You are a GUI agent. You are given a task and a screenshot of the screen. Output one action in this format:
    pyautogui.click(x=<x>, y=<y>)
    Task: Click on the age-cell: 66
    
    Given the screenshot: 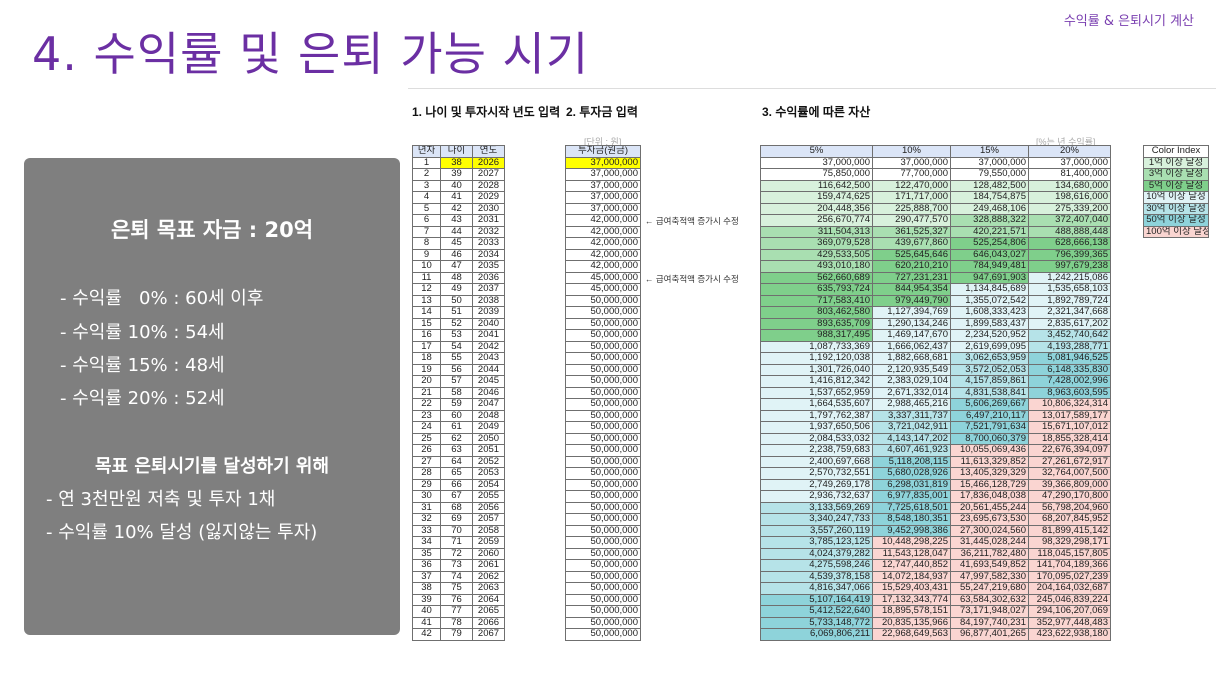 What is the action you would take?
    pyautogui.click(x=456, y=484)
    